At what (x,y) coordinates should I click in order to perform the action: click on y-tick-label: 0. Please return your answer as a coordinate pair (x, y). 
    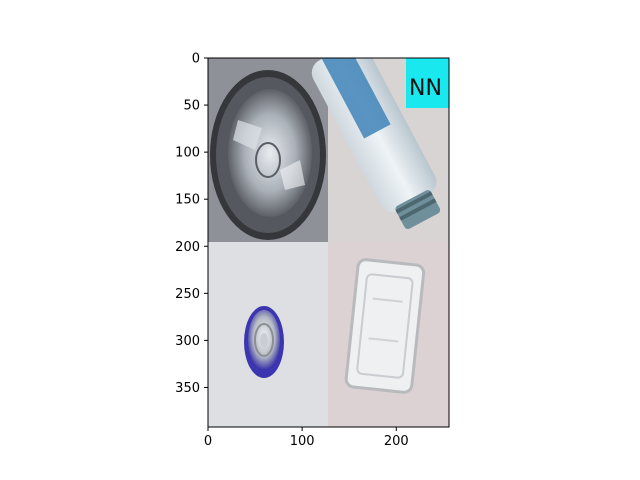
    Looking at the image, I should click on (196, 59).